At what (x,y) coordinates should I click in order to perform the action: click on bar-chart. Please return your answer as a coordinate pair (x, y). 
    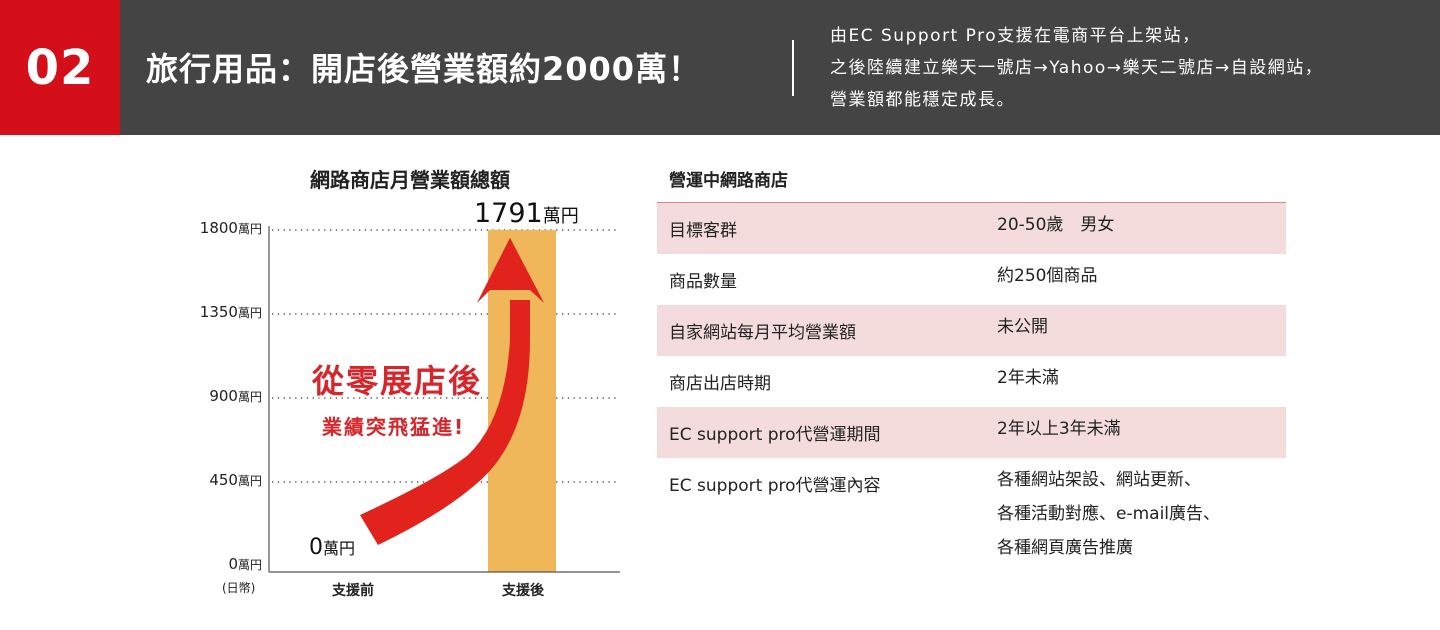
    Looking at the image, I should click on (444, 399).